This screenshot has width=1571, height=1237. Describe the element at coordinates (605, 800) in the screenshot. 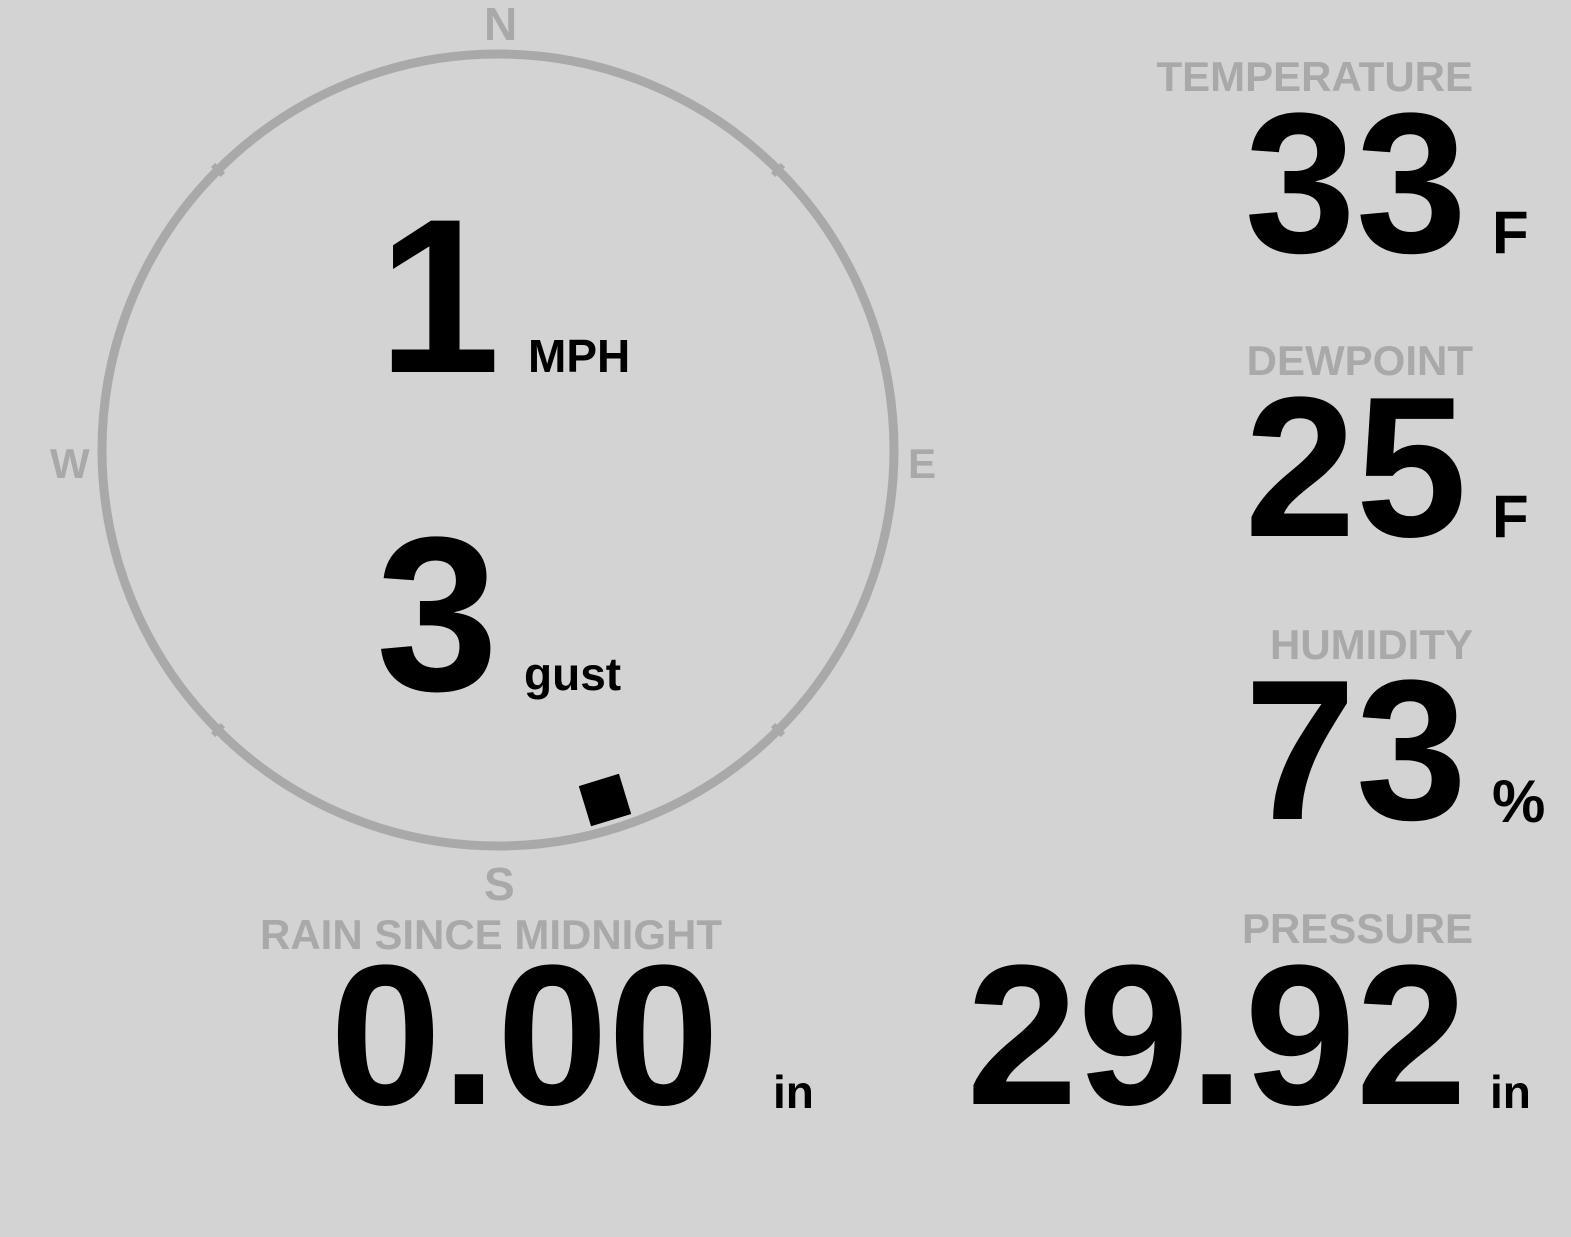

I see `wind-direction-marker` at that location.